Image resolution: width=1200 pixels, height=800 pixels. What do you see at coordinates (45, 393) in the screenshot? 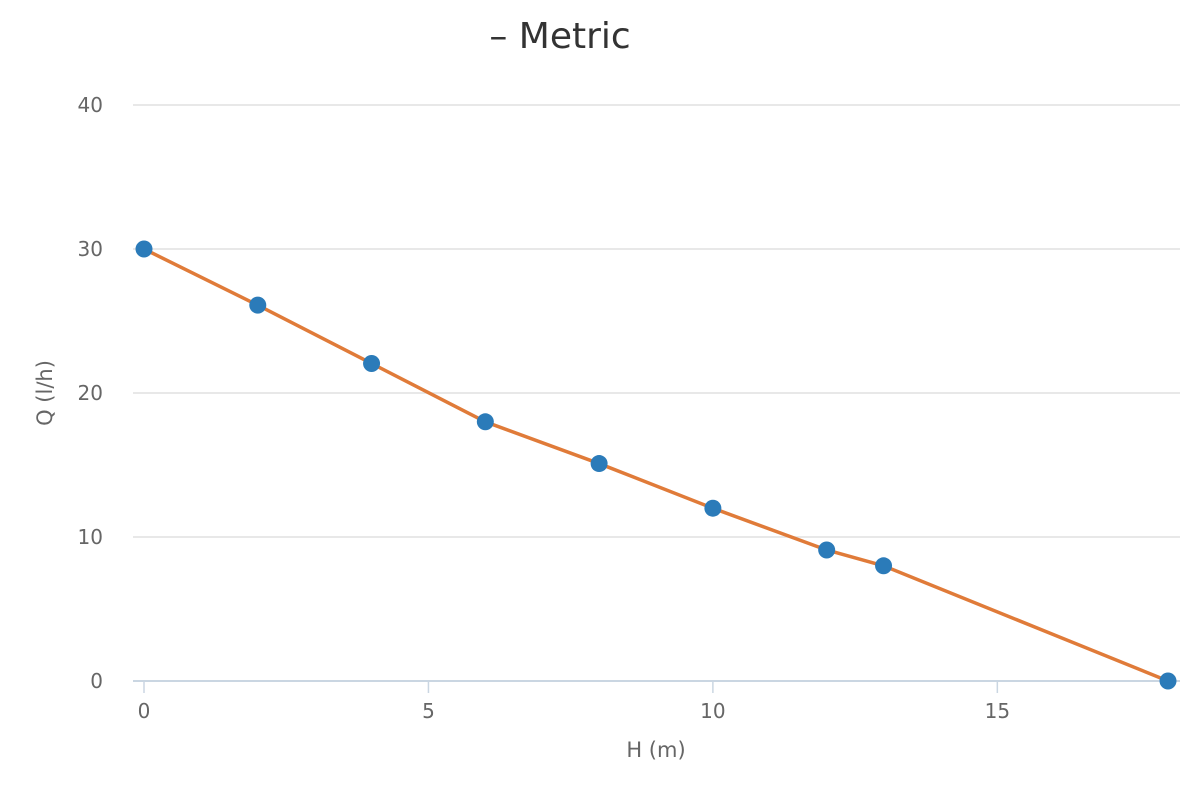
I see `y-axis-title: Q (l/h)` at bounding box center [45, 393].